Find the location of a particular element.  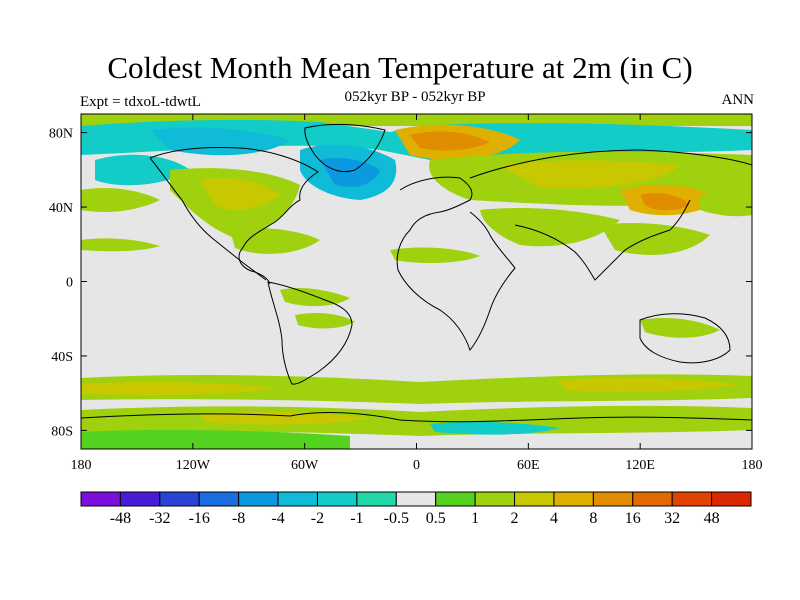

colorbar-label: -2 is located at coordinates (317, 518).